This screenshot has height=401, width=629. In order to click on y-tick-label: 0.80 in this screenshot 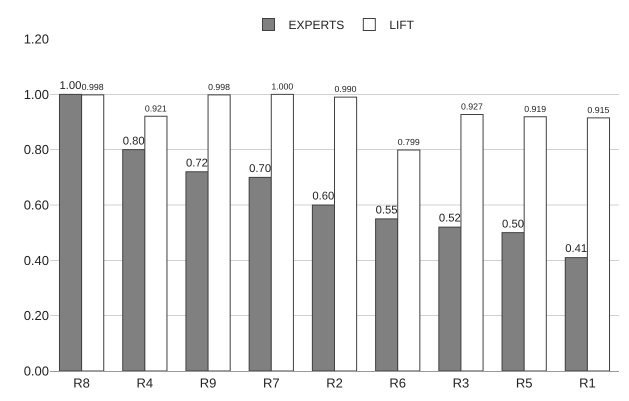, I will do `click(36, 150)`.